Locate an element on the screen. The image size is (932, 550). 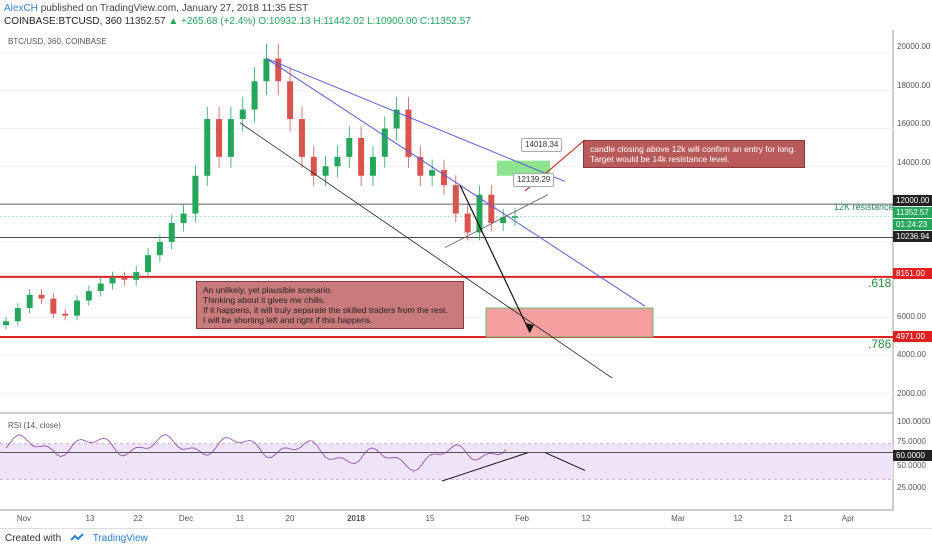
label-10236: 10236.94 is located at coordinates (912, 236).